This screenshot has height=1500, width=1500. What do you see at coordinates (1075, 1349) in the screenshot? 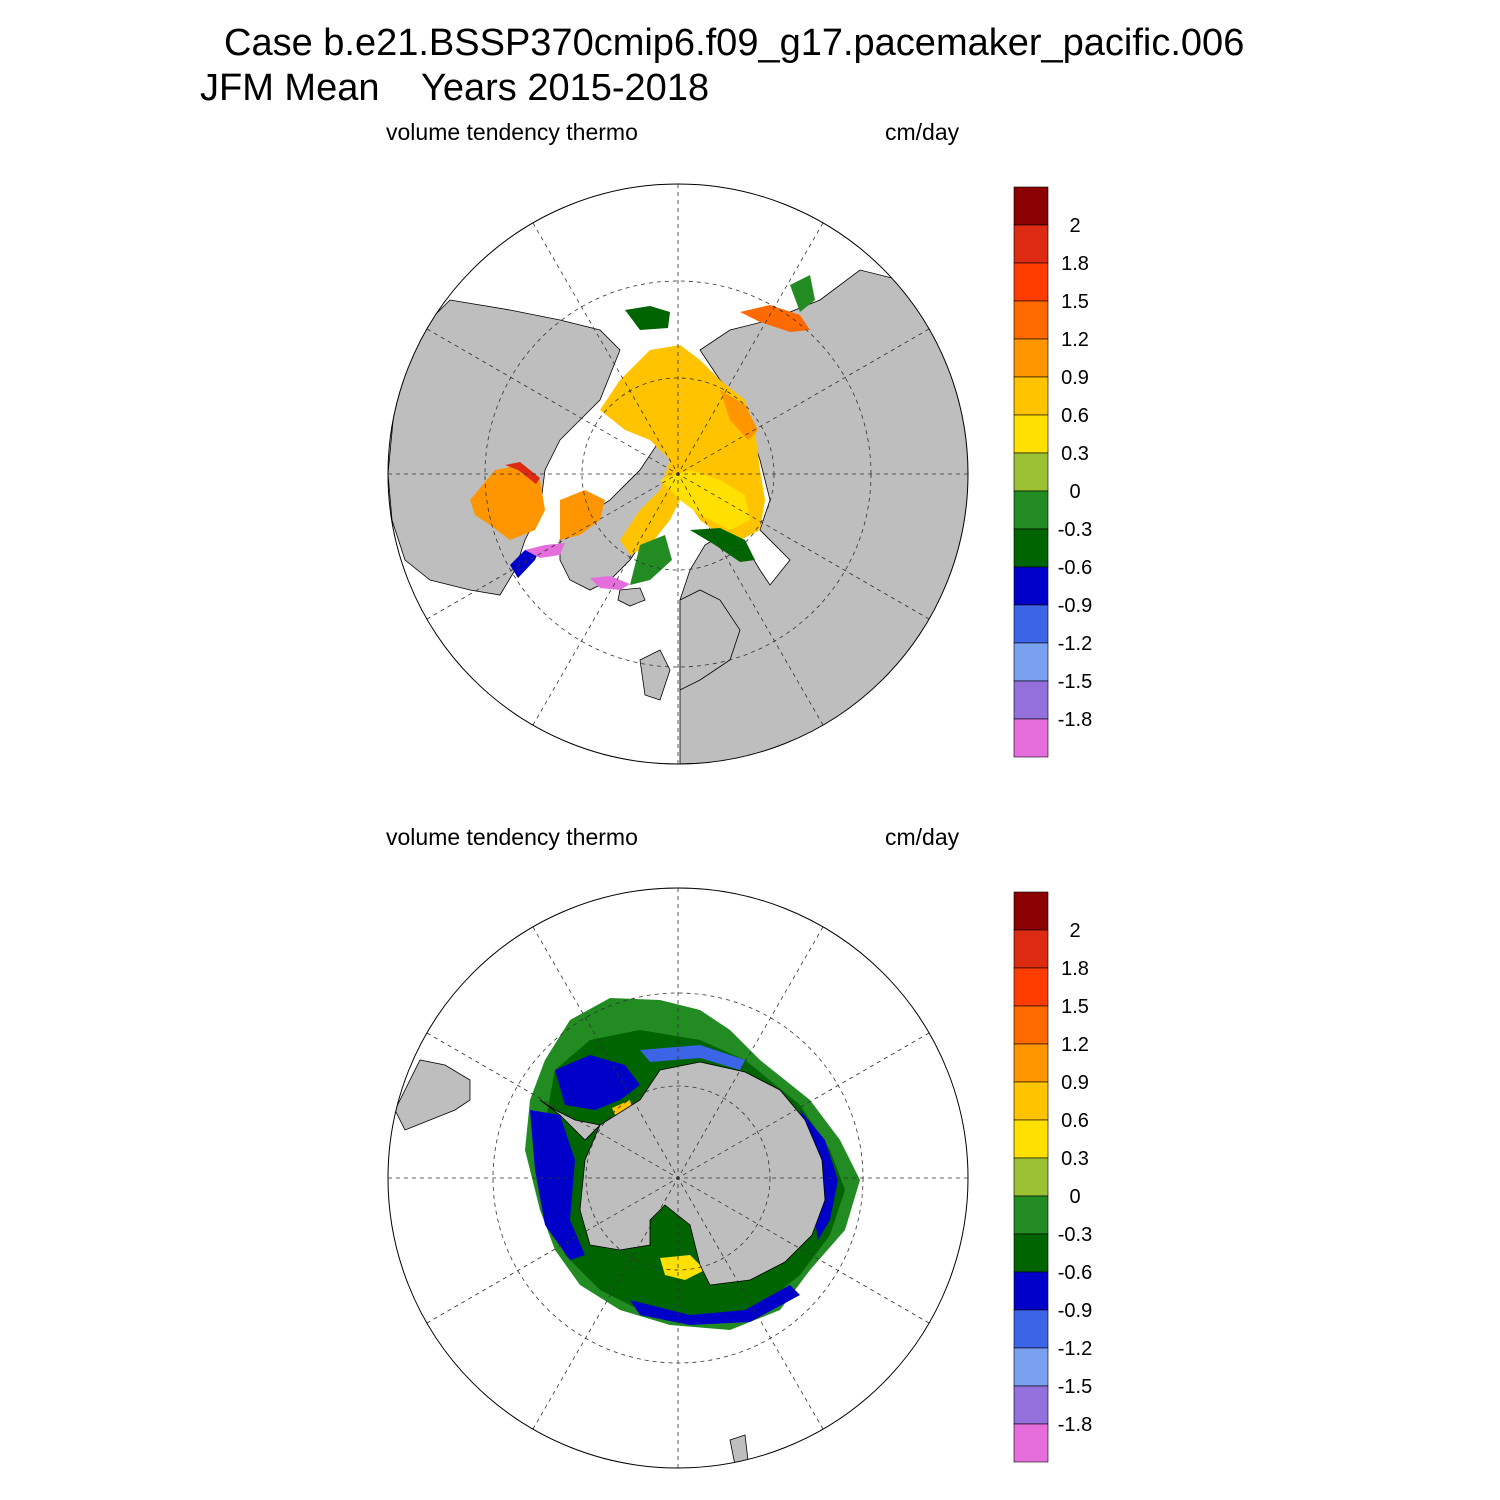
I see `south-colorbar-tick-label: -1.2` at bounding box center [1075, 1349].